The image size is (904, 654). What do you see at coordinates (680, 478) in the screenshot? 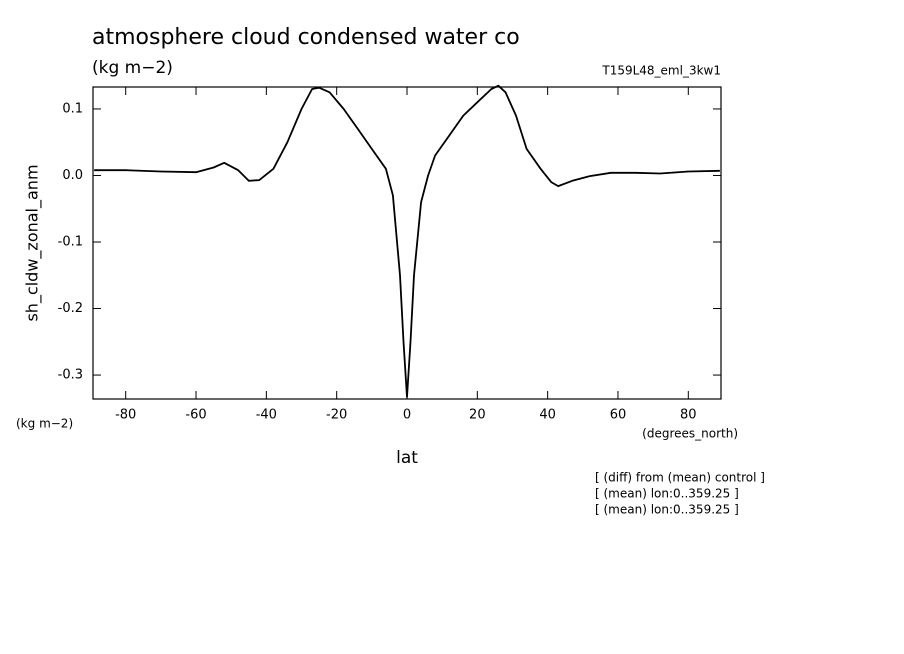
I see `note: [ (diff) from (mean) control ]` at bounding box center [680, 478].